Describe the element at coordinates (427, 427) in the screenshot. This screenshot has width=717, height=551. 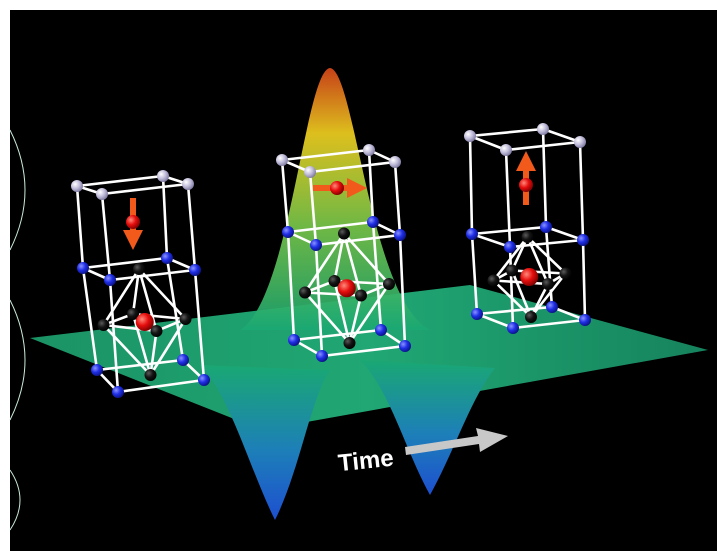
I see `surface-trough-right` at that location.